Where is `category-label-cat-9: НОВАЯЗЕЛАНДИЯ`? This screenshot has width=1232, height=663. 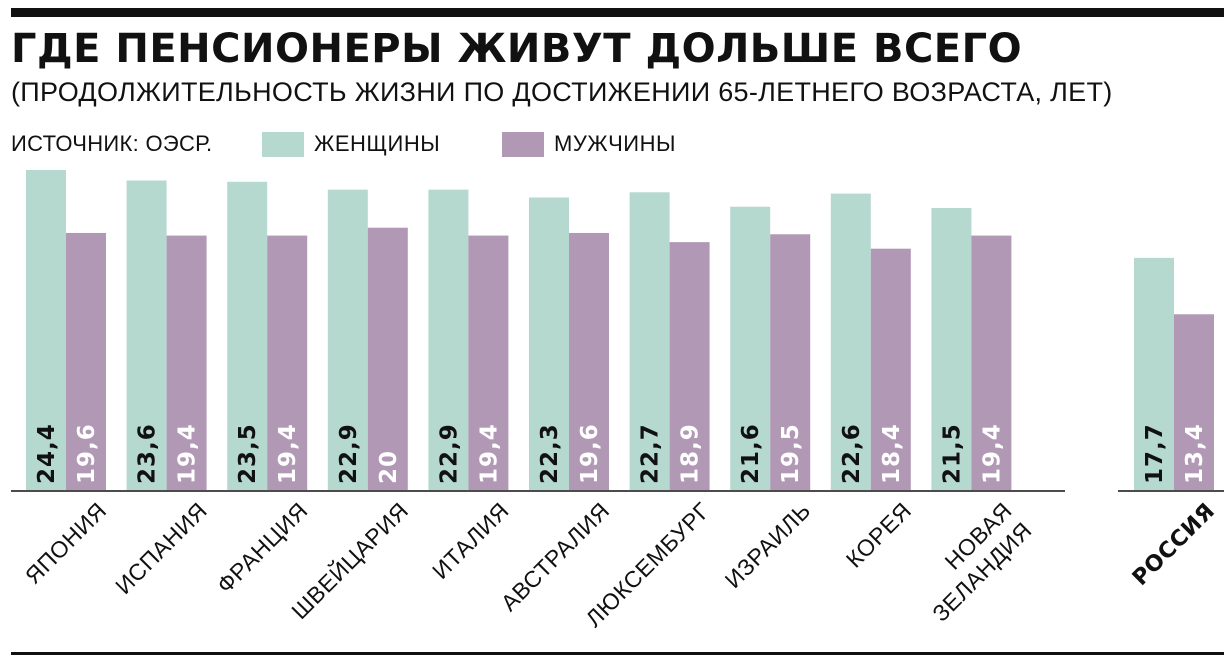 category-label-cat-9: НОВАЯЗЕЛАНДИЯ is located at coordinates (971, 561).